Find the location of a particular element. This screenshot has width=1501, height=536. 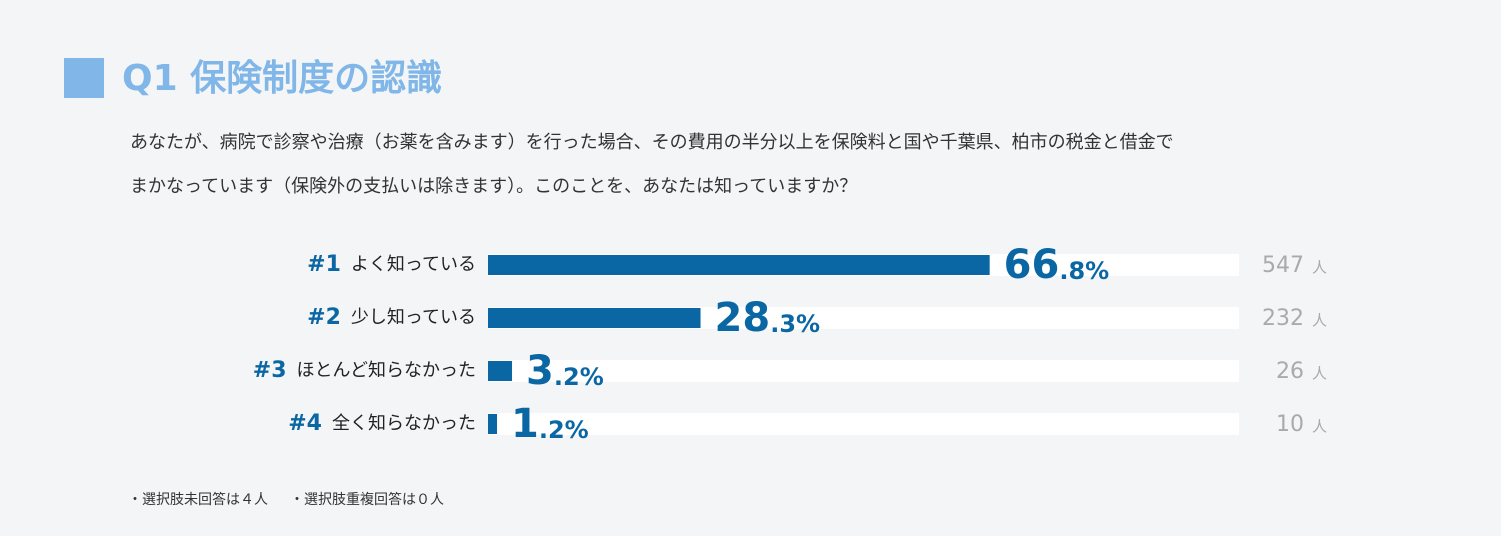

row-label: #3 ほとんど知らなかった is located at coordinates (364, 370).